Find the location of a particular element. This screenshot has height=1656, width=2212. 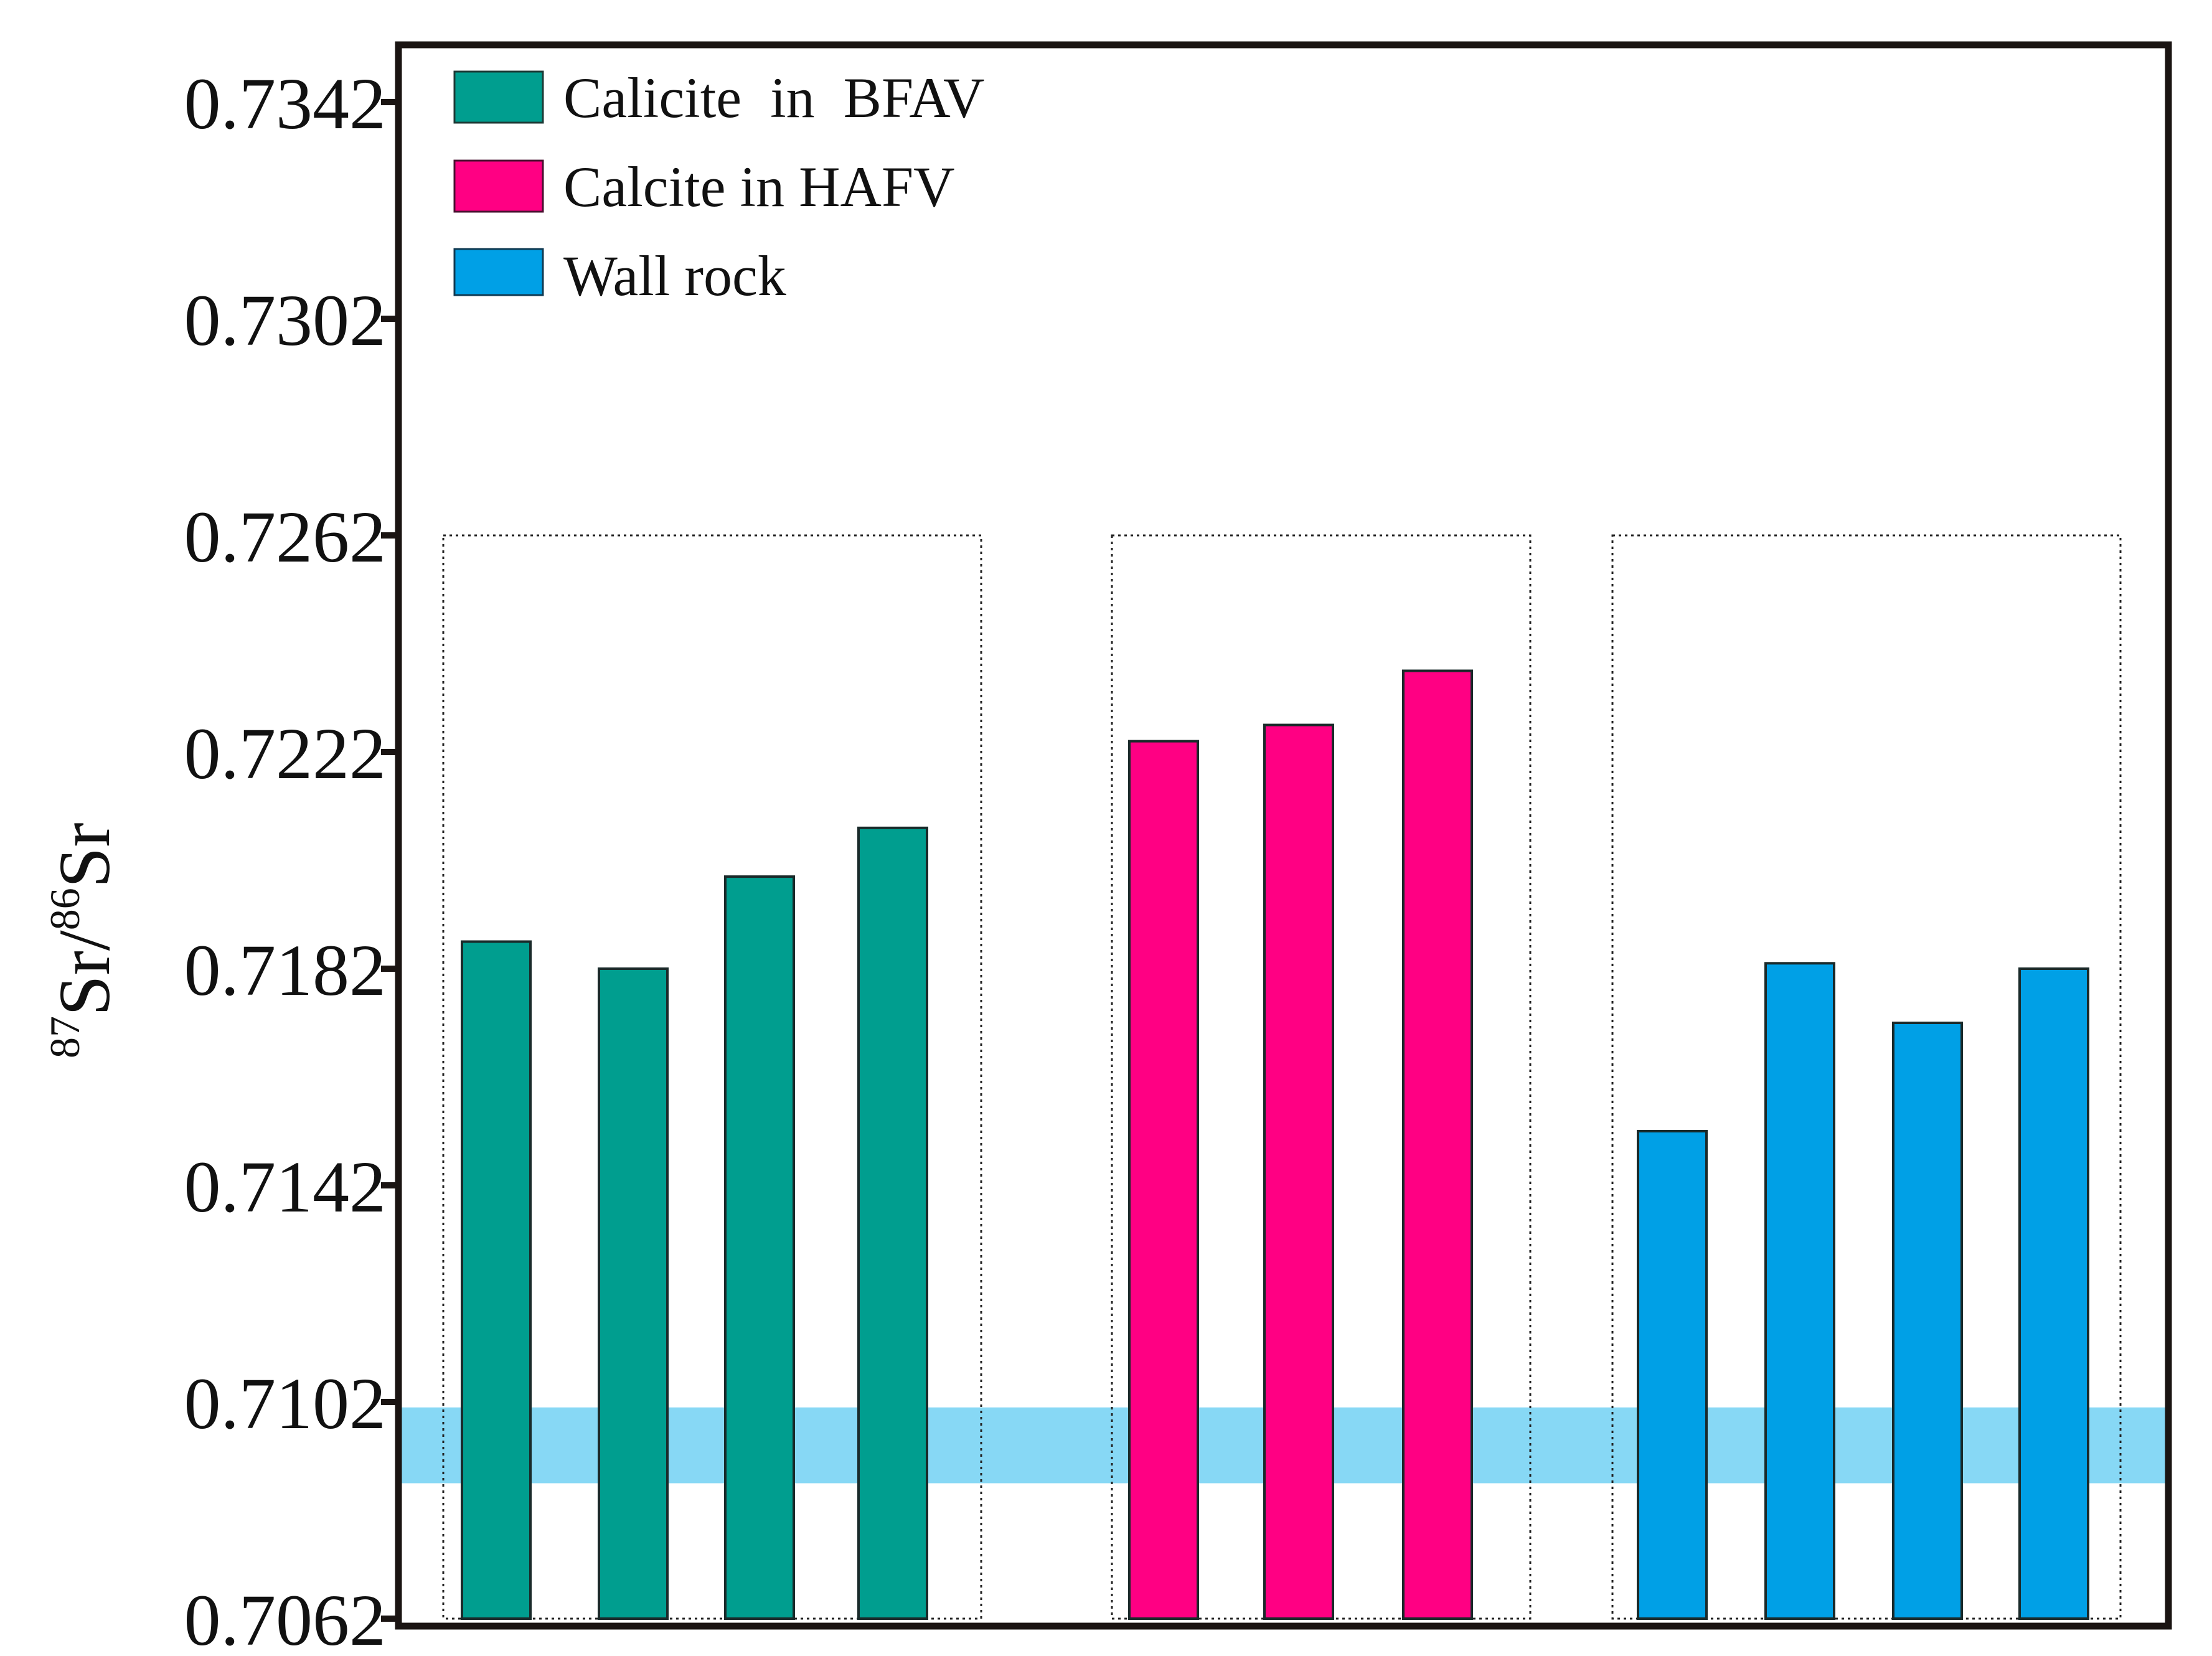

y-axis-title-element-a: Sr is located at coordinates (84, 983).